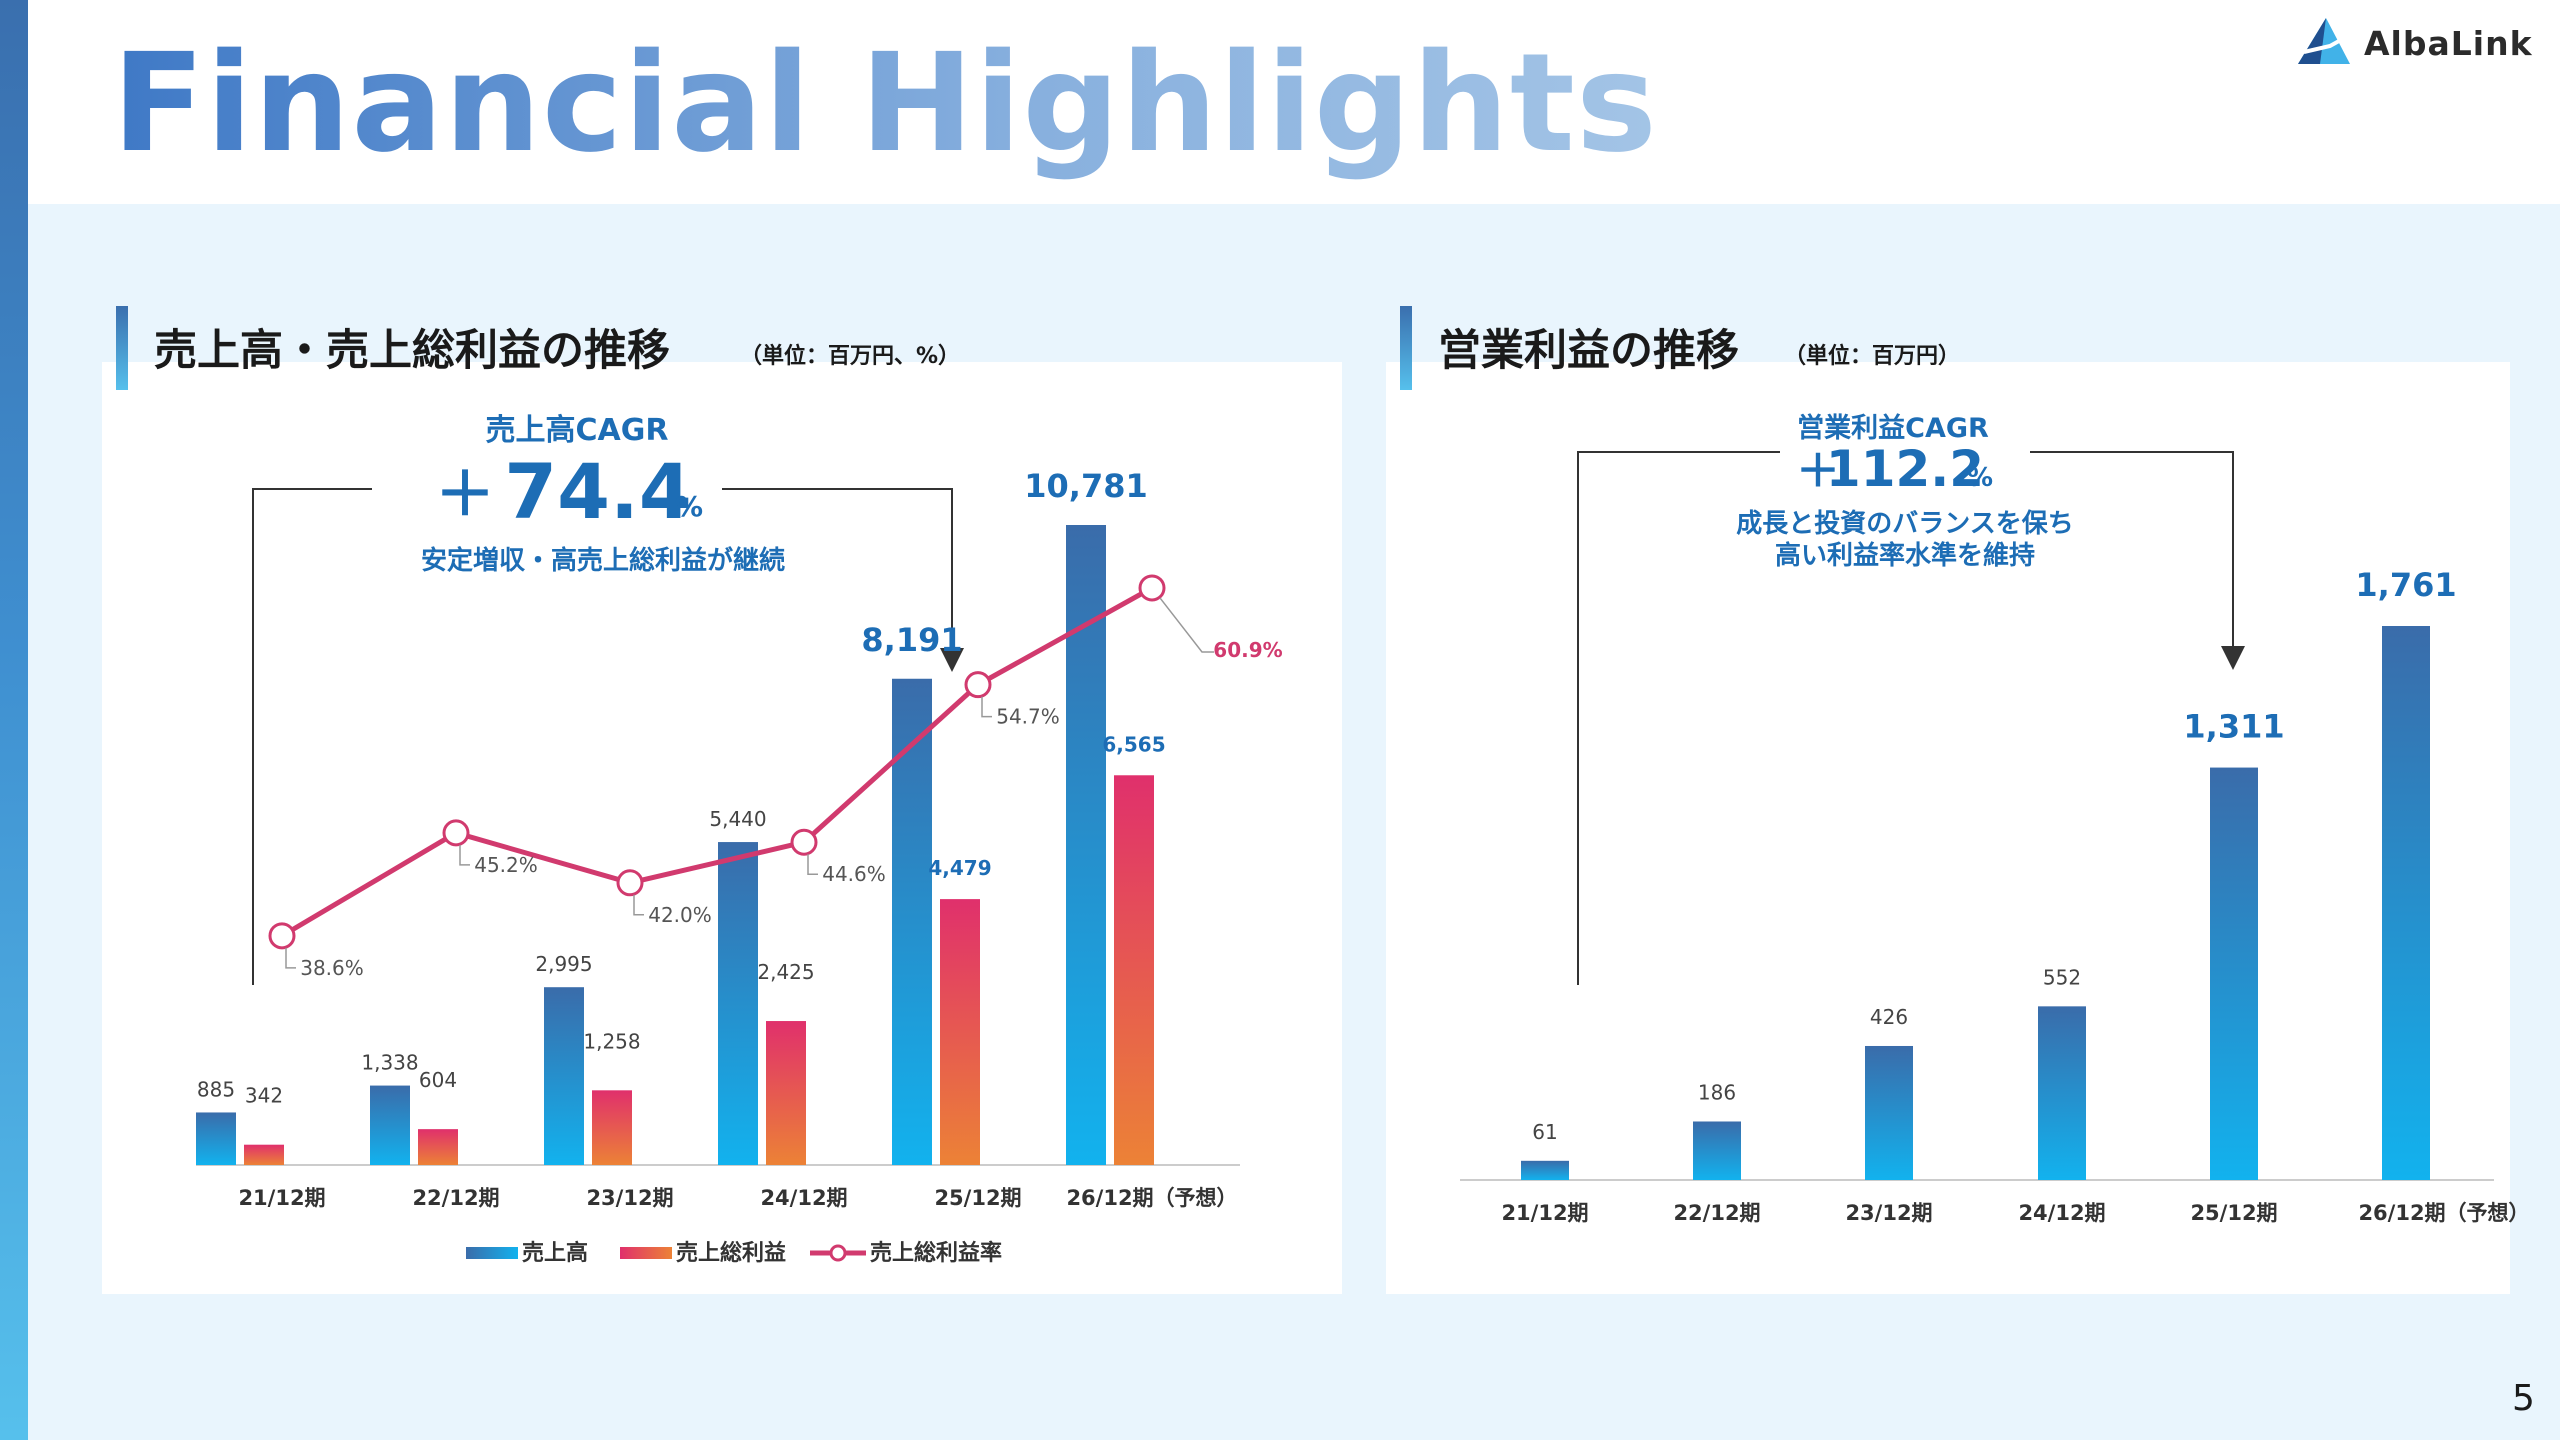  I want to click on revenue-value-label: 10,781, so click(1085, 486).